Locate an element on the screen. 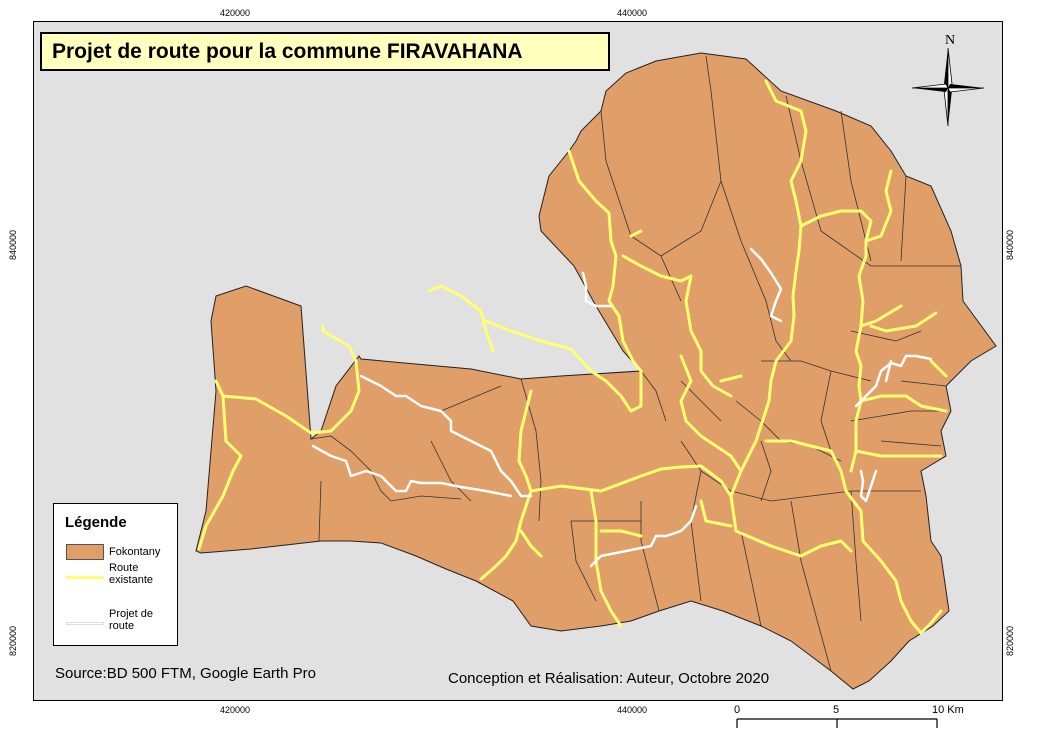  coord-right-840000: 840000 is located at coordinates (1010, 245).